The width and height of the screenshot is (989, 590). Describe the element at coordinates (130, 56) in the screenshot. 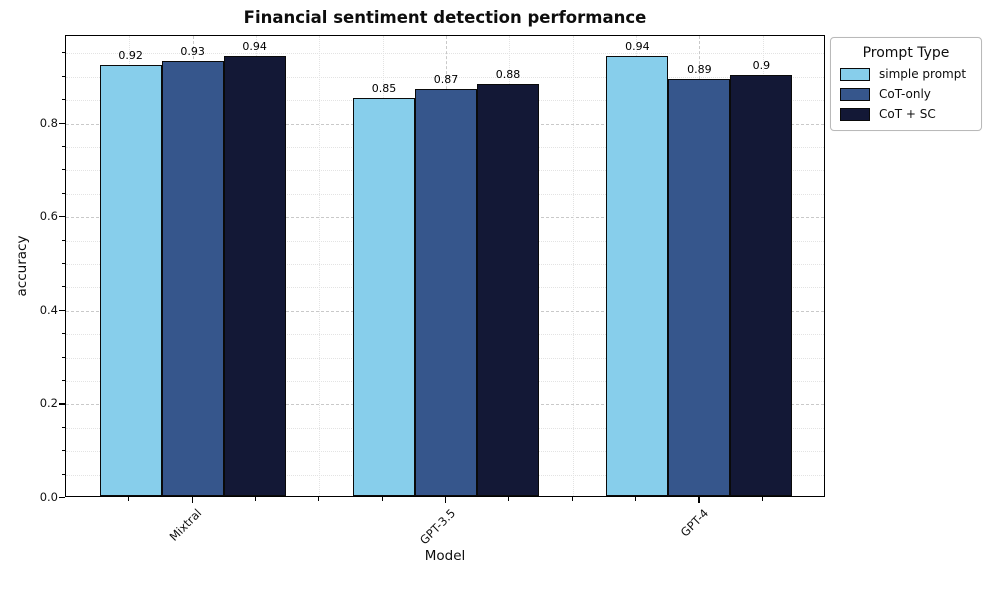

I see `bar-value-label: 0.92` at that location.